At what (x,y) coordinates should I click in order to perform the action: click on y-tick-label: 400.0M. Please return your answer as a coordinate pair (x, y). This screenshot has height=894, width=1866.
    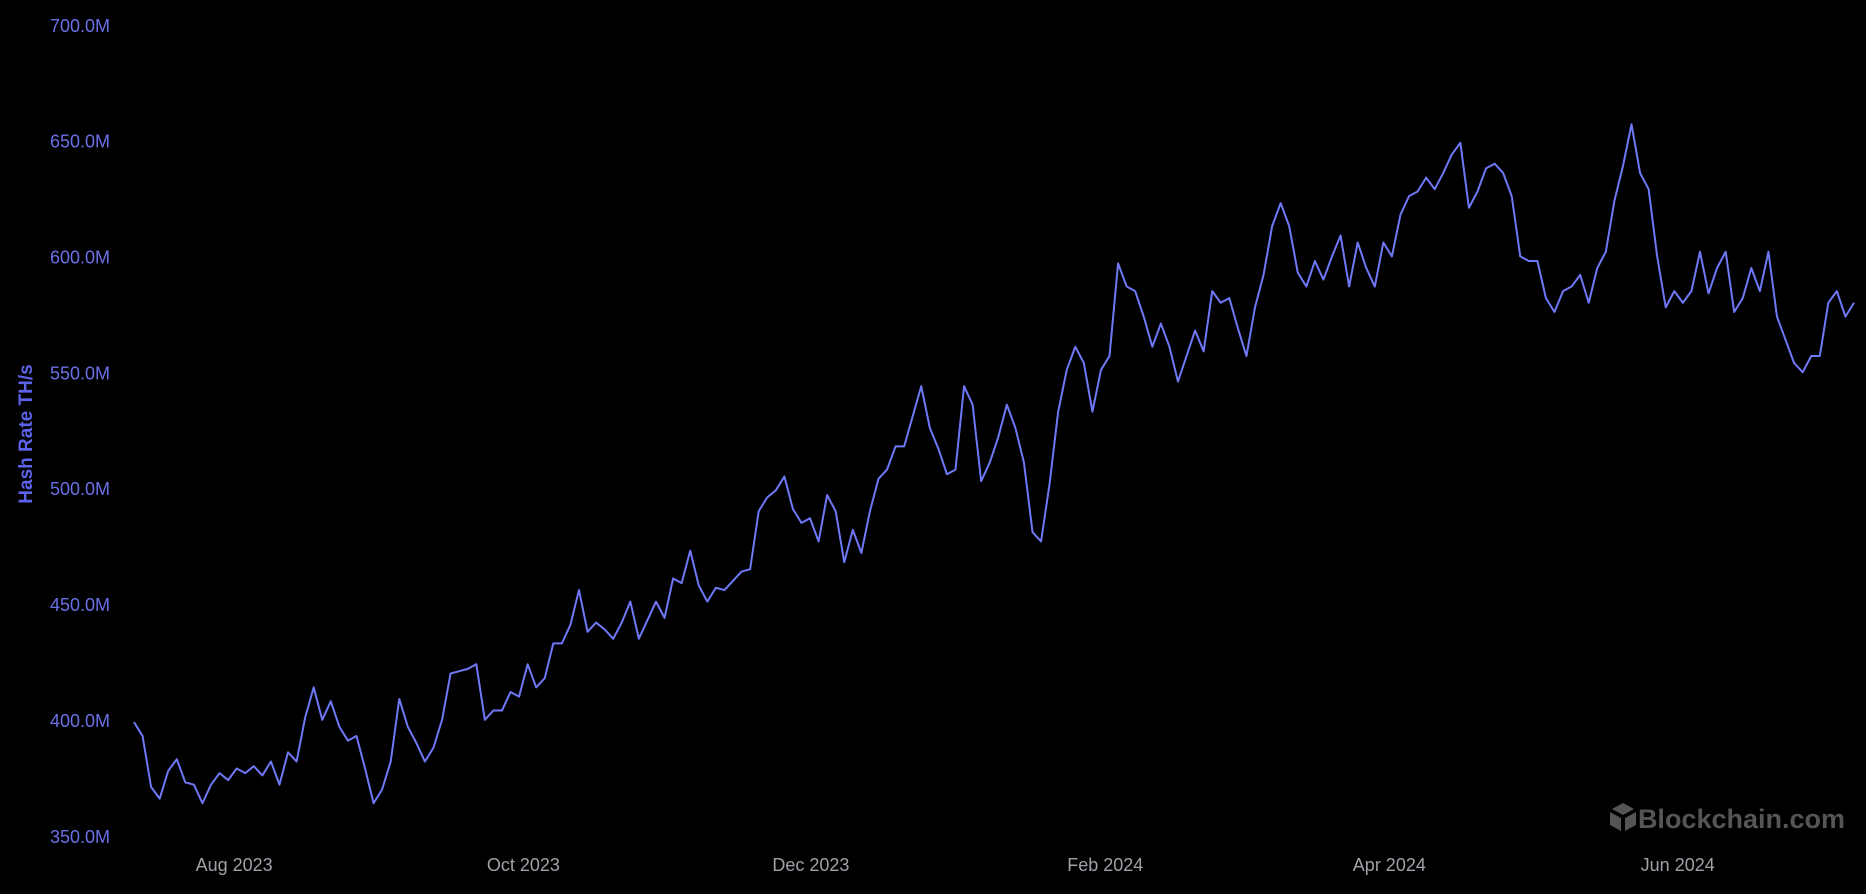
    Looking at the image, I should click on (80, 721).